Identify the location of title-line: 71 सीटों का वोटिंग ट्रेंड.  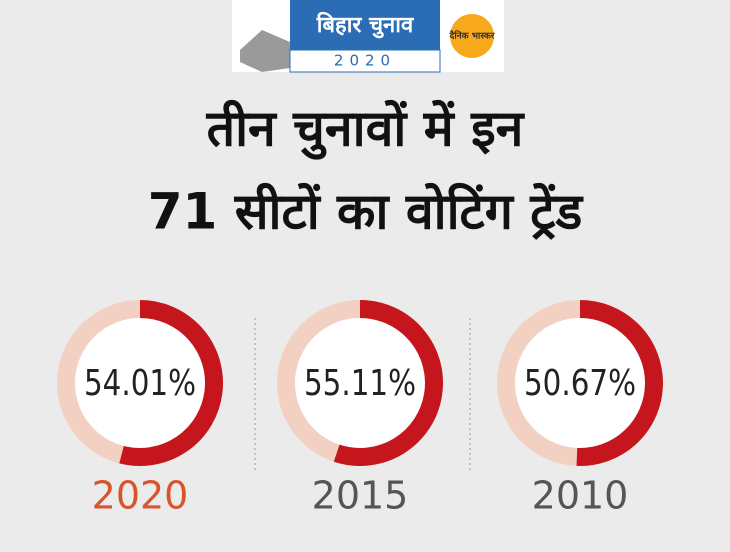
(366, 212).